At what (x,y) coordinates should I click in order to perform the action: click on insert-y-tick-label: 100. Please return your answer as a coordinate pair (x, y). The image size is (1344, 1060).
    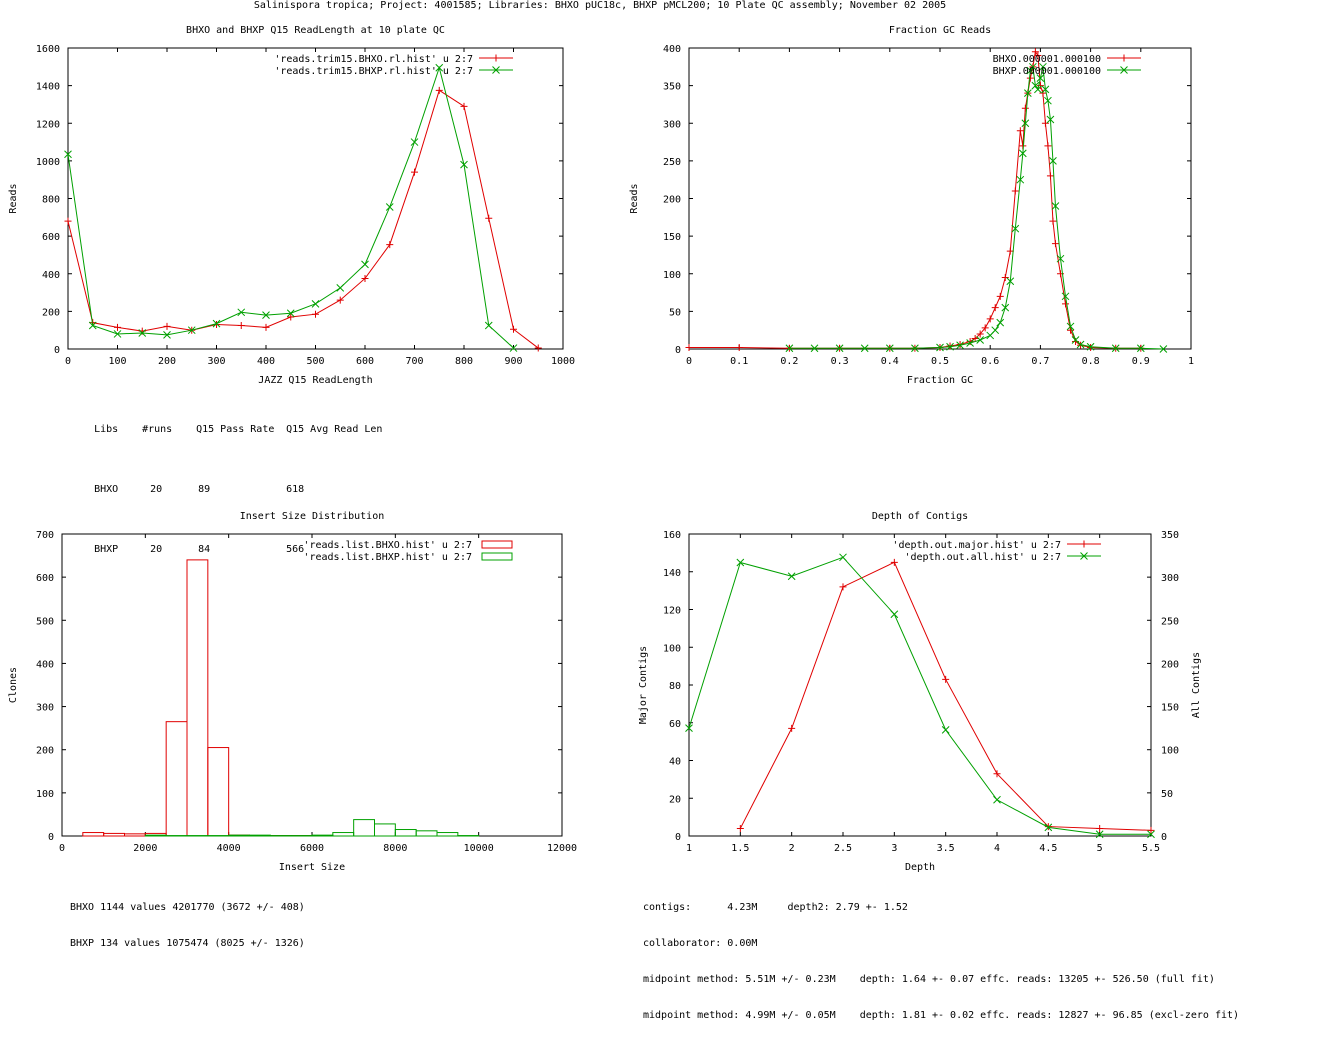
    Looking at the image, I should click on (45, 794).